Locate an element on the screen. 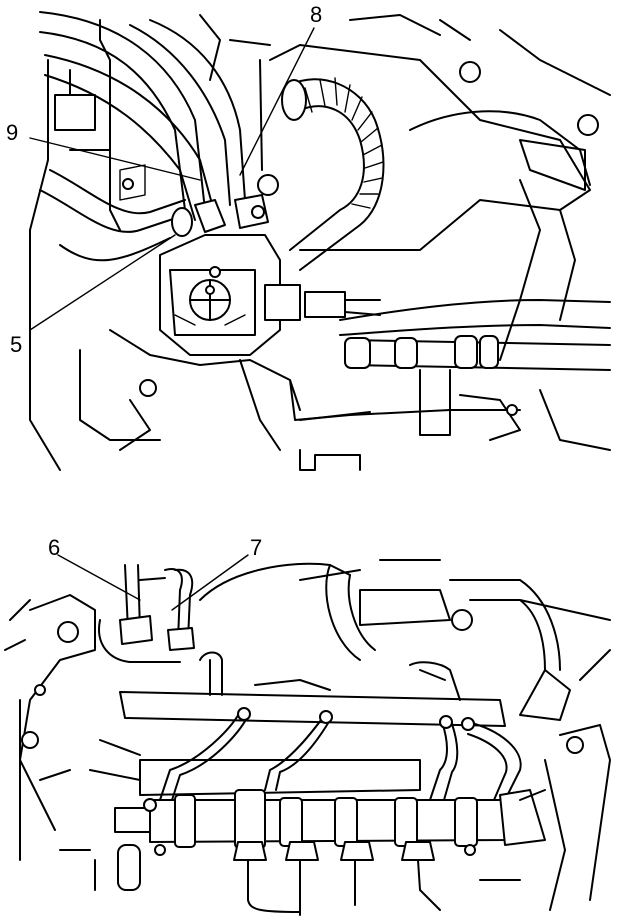 This screenshot has height=922, width=619. callout-label-6: 6 is located at coordinates (54, 547).